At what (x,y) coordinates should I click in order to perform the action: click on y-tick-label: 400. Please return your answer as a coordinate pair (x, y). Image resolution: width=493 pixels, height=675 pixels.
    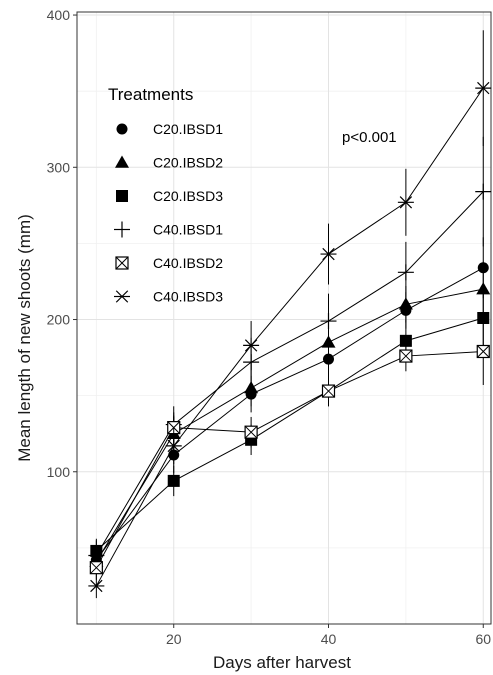
    Looking at the image, I should click on (59, 15).